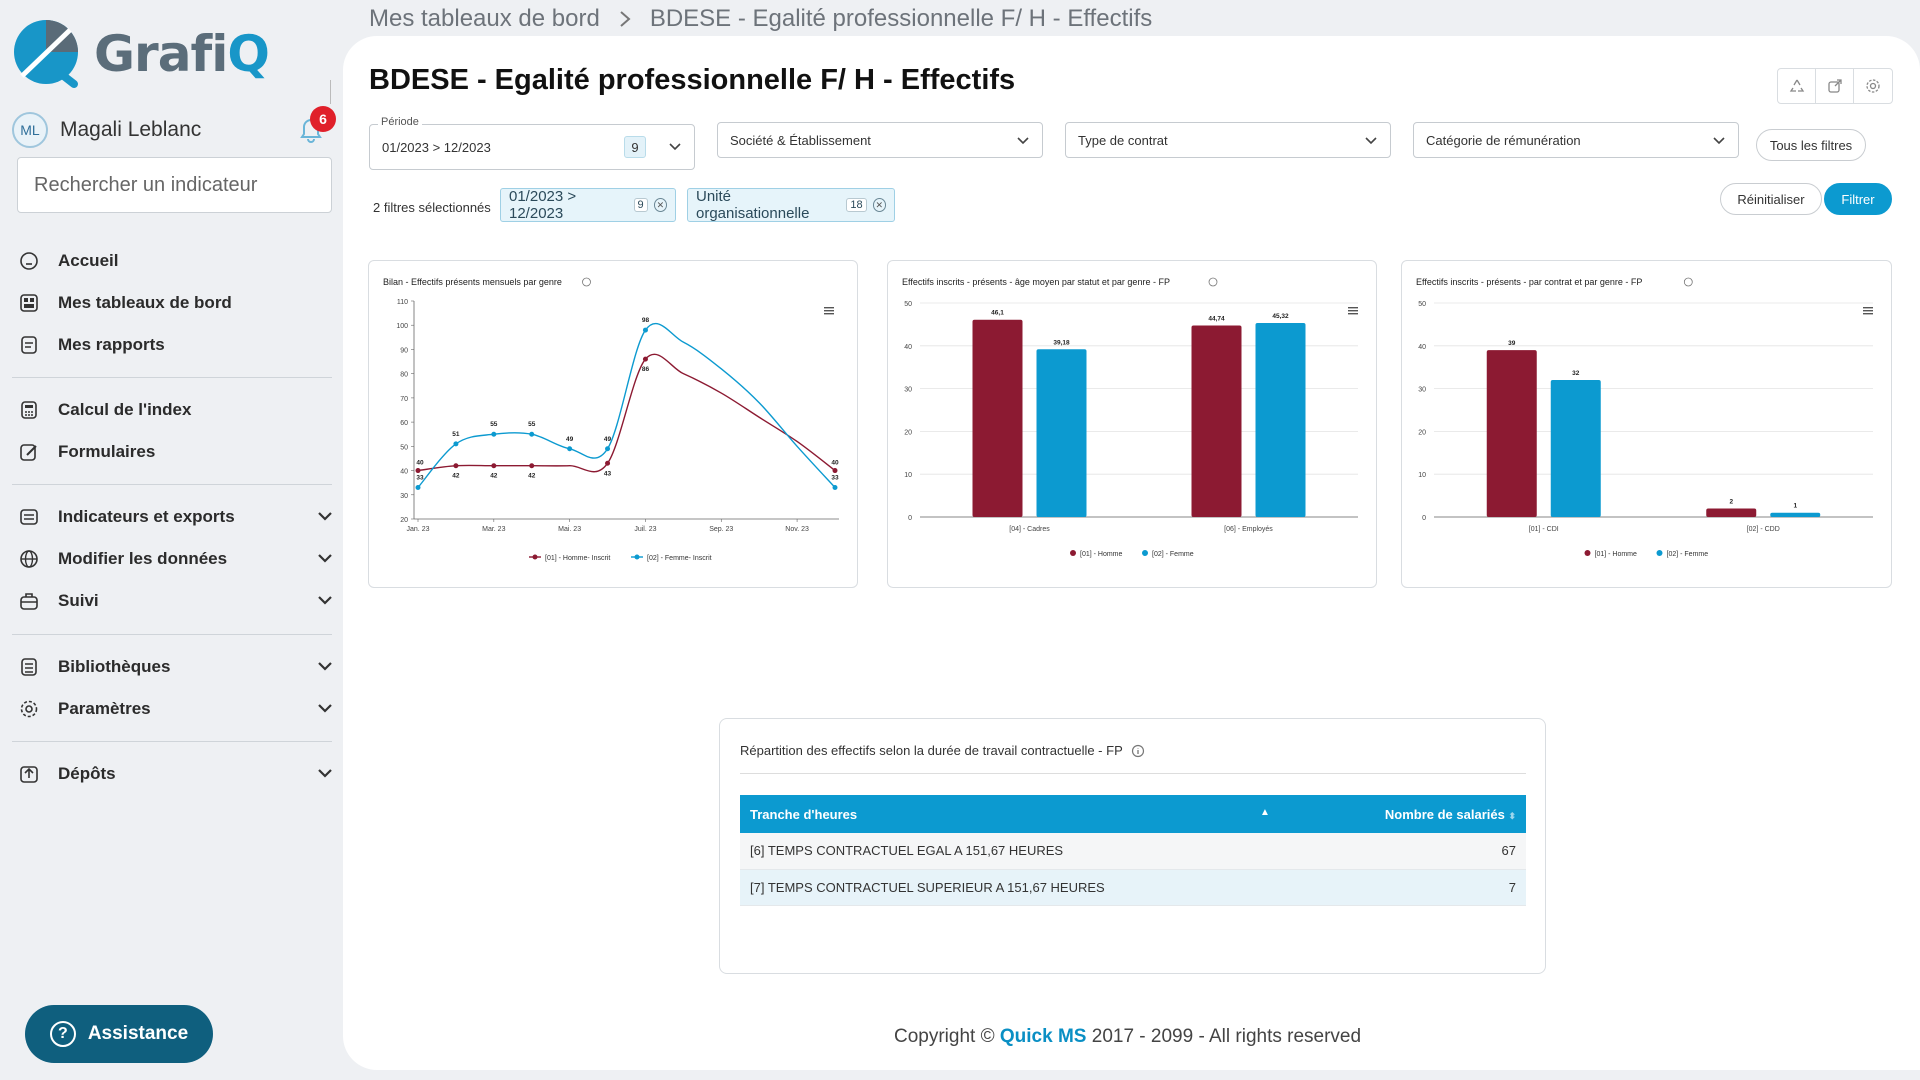 Image resolution: width=1920 pixels, height=1080 pixels. I want to click on contrat-filter: Type de contrat, so click(1228, 140).